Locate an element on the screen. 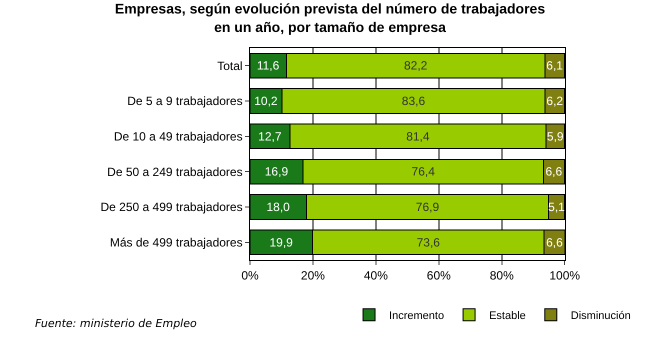  data-label: 11,6 is located at coordinates (268, 65).